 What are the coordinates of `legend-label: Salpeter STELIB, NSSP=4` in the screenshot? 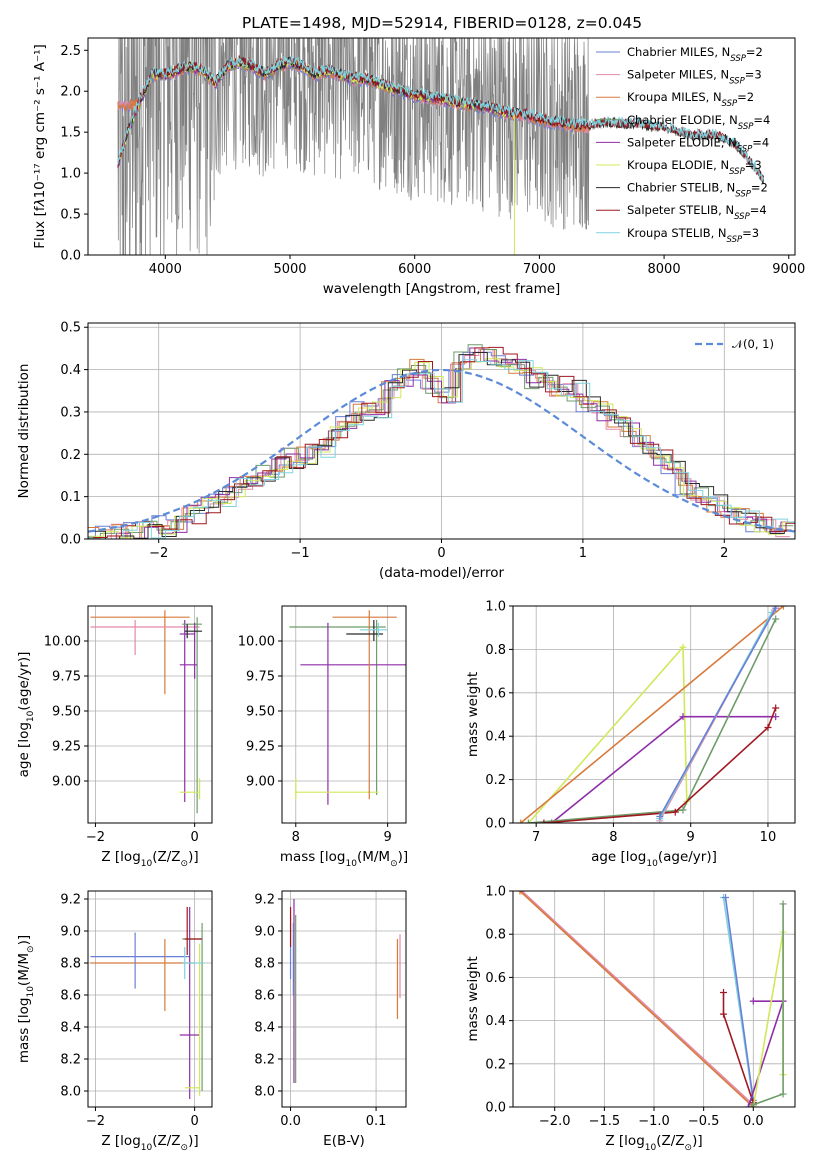 It's located at (697, 212).